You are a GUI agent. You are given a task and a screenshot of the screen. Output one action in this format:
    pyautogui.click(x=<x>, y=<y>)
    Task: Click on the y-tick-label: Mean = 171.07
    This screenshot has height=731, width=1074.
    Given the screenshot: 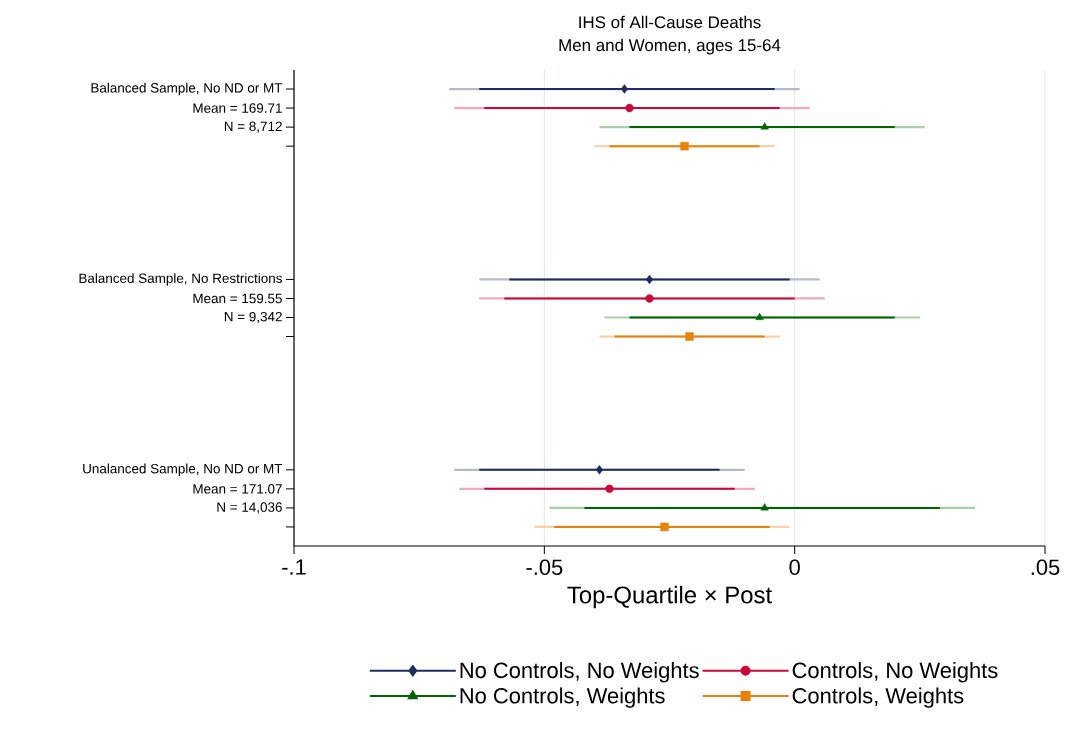 What is the action you would take?
    pyautogui.click(x=237, y=489)
    